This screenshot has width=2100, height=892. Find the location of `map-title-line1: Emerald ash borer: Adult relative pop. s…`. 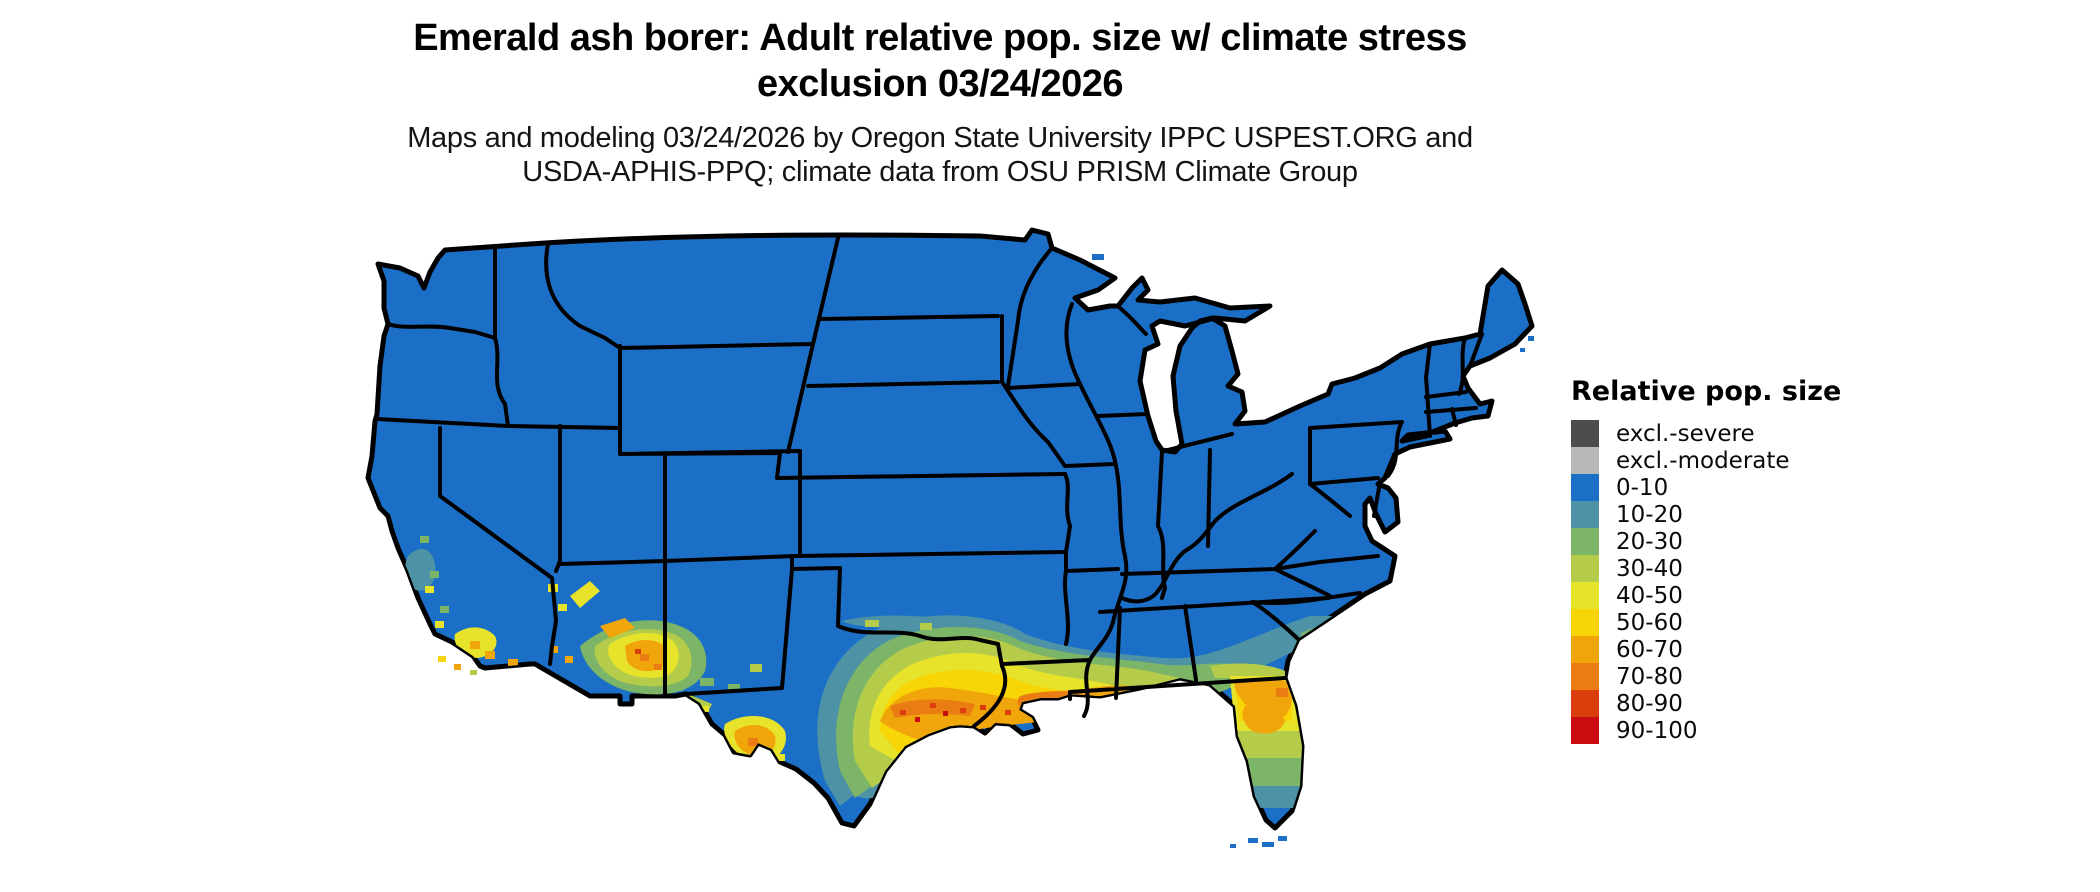

map-title-line1: Emerald ash borer: Adult relative pop. s… is located at coordinates (940, 38).